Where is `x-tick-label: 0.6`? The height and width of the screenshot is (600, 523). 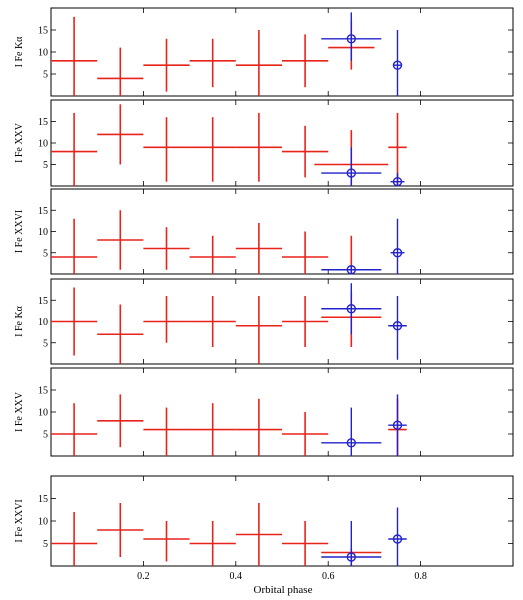 x-tick-label: 0.6 is located at coordinates (328, 576).